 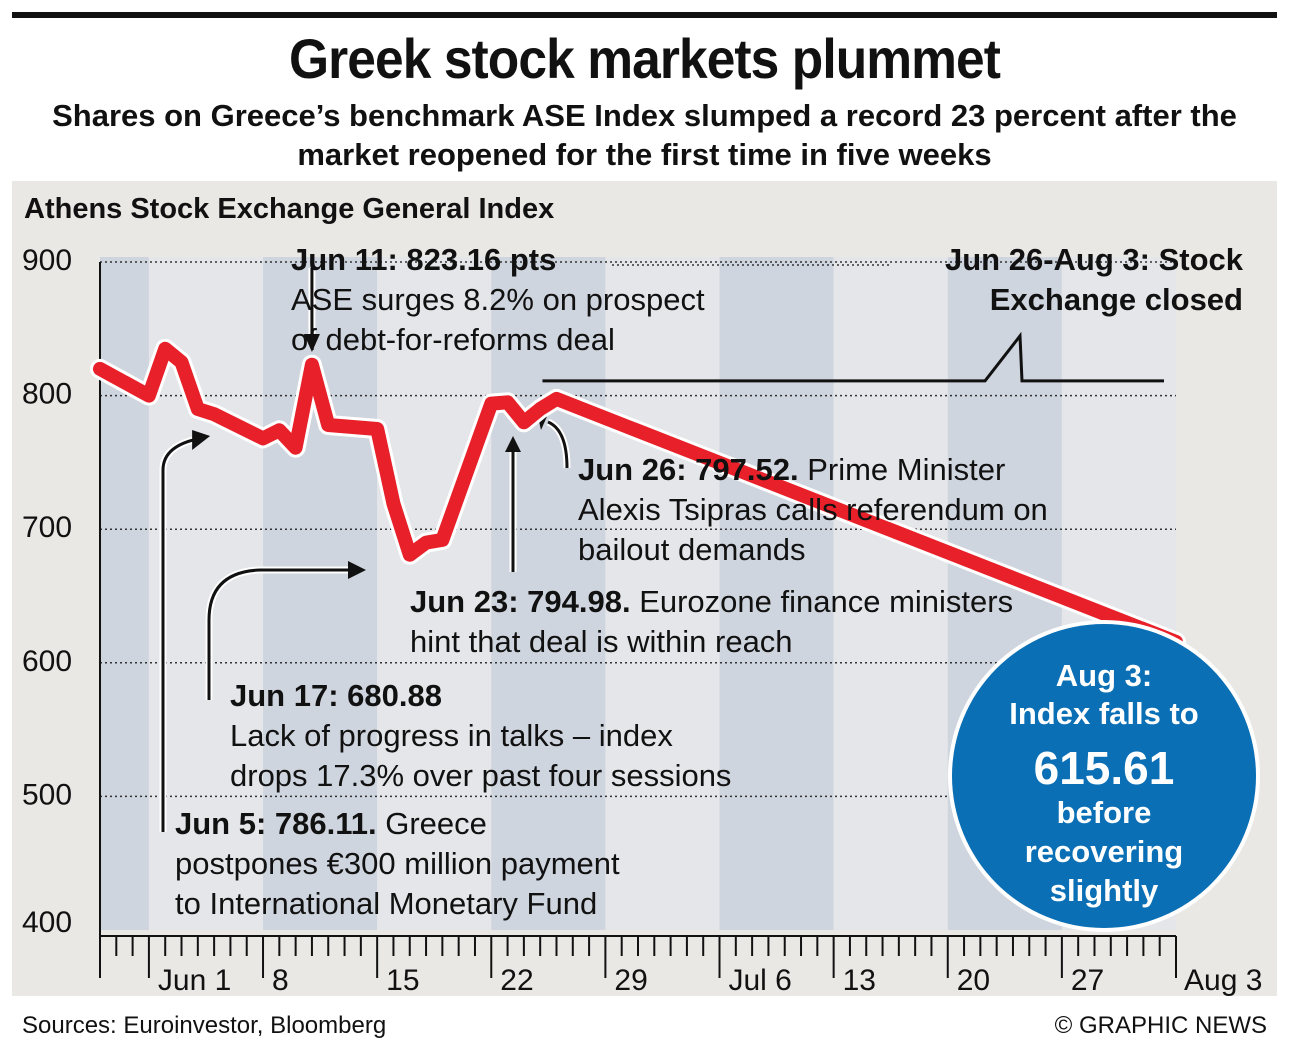 I want to click on source-note: Sources: Euroinvestor, Bloomberg, so click(x=204, y=1025).